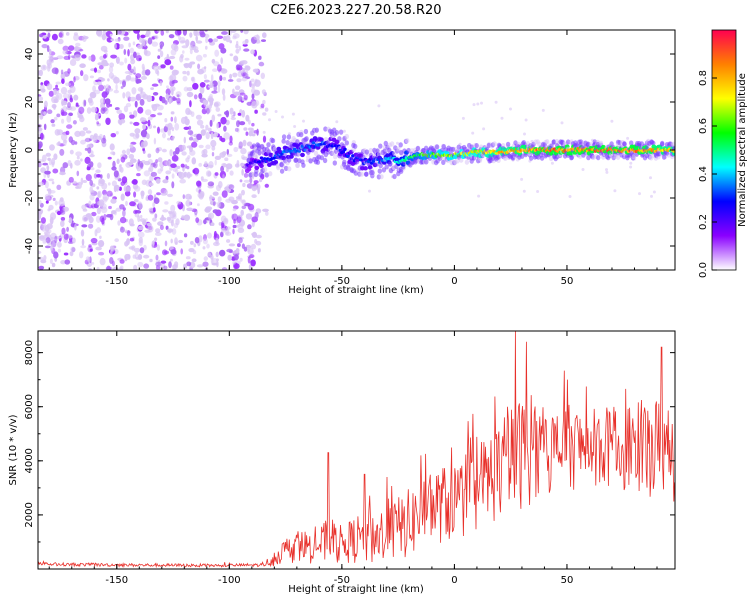 The image size is (750, 600). I want to click on x-tick-label: -150, so click(116, 281).